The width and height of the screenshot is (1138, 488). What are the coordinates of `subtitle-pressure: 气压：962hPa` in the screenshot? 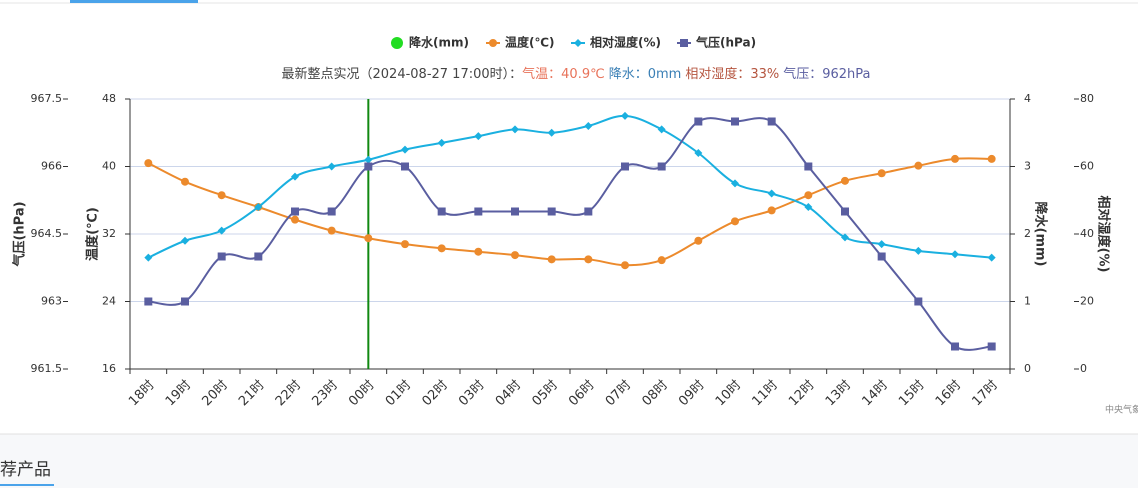 It's located at (826, 74).